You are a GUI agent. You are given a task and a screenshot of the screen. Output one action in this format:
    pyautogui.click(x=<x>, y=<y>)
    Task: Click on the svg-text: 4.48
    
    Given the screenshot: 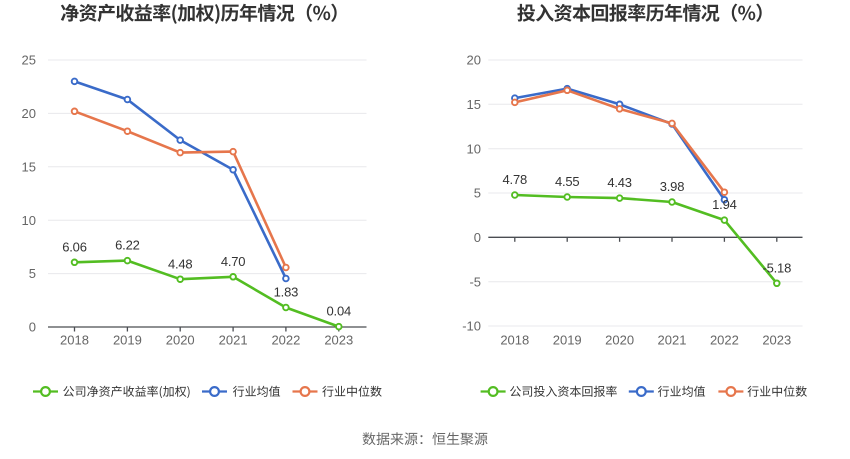 What is the action you would take?
    pyautogui.click(x=180, y=263)
    